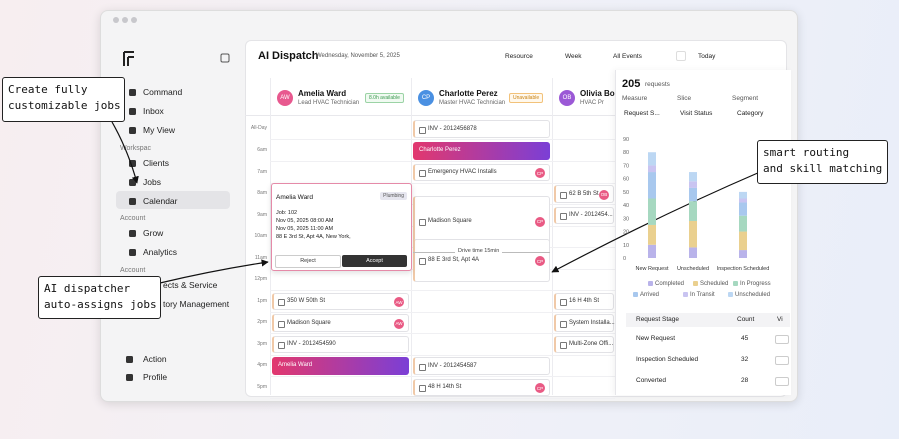 This screenshot has width=899, height=439. Describe the element at coordinates (735, 283) in the screenshot. I see `legend-swatch` at that location.